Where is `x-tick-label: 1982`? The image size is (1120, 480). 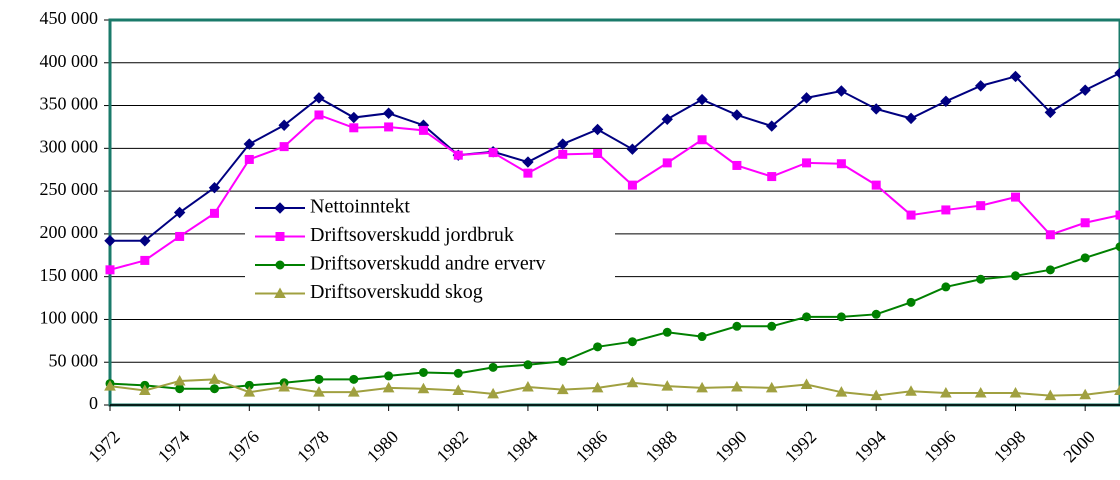 x-tick-label: 1982 is located at coordinates (452, 447).